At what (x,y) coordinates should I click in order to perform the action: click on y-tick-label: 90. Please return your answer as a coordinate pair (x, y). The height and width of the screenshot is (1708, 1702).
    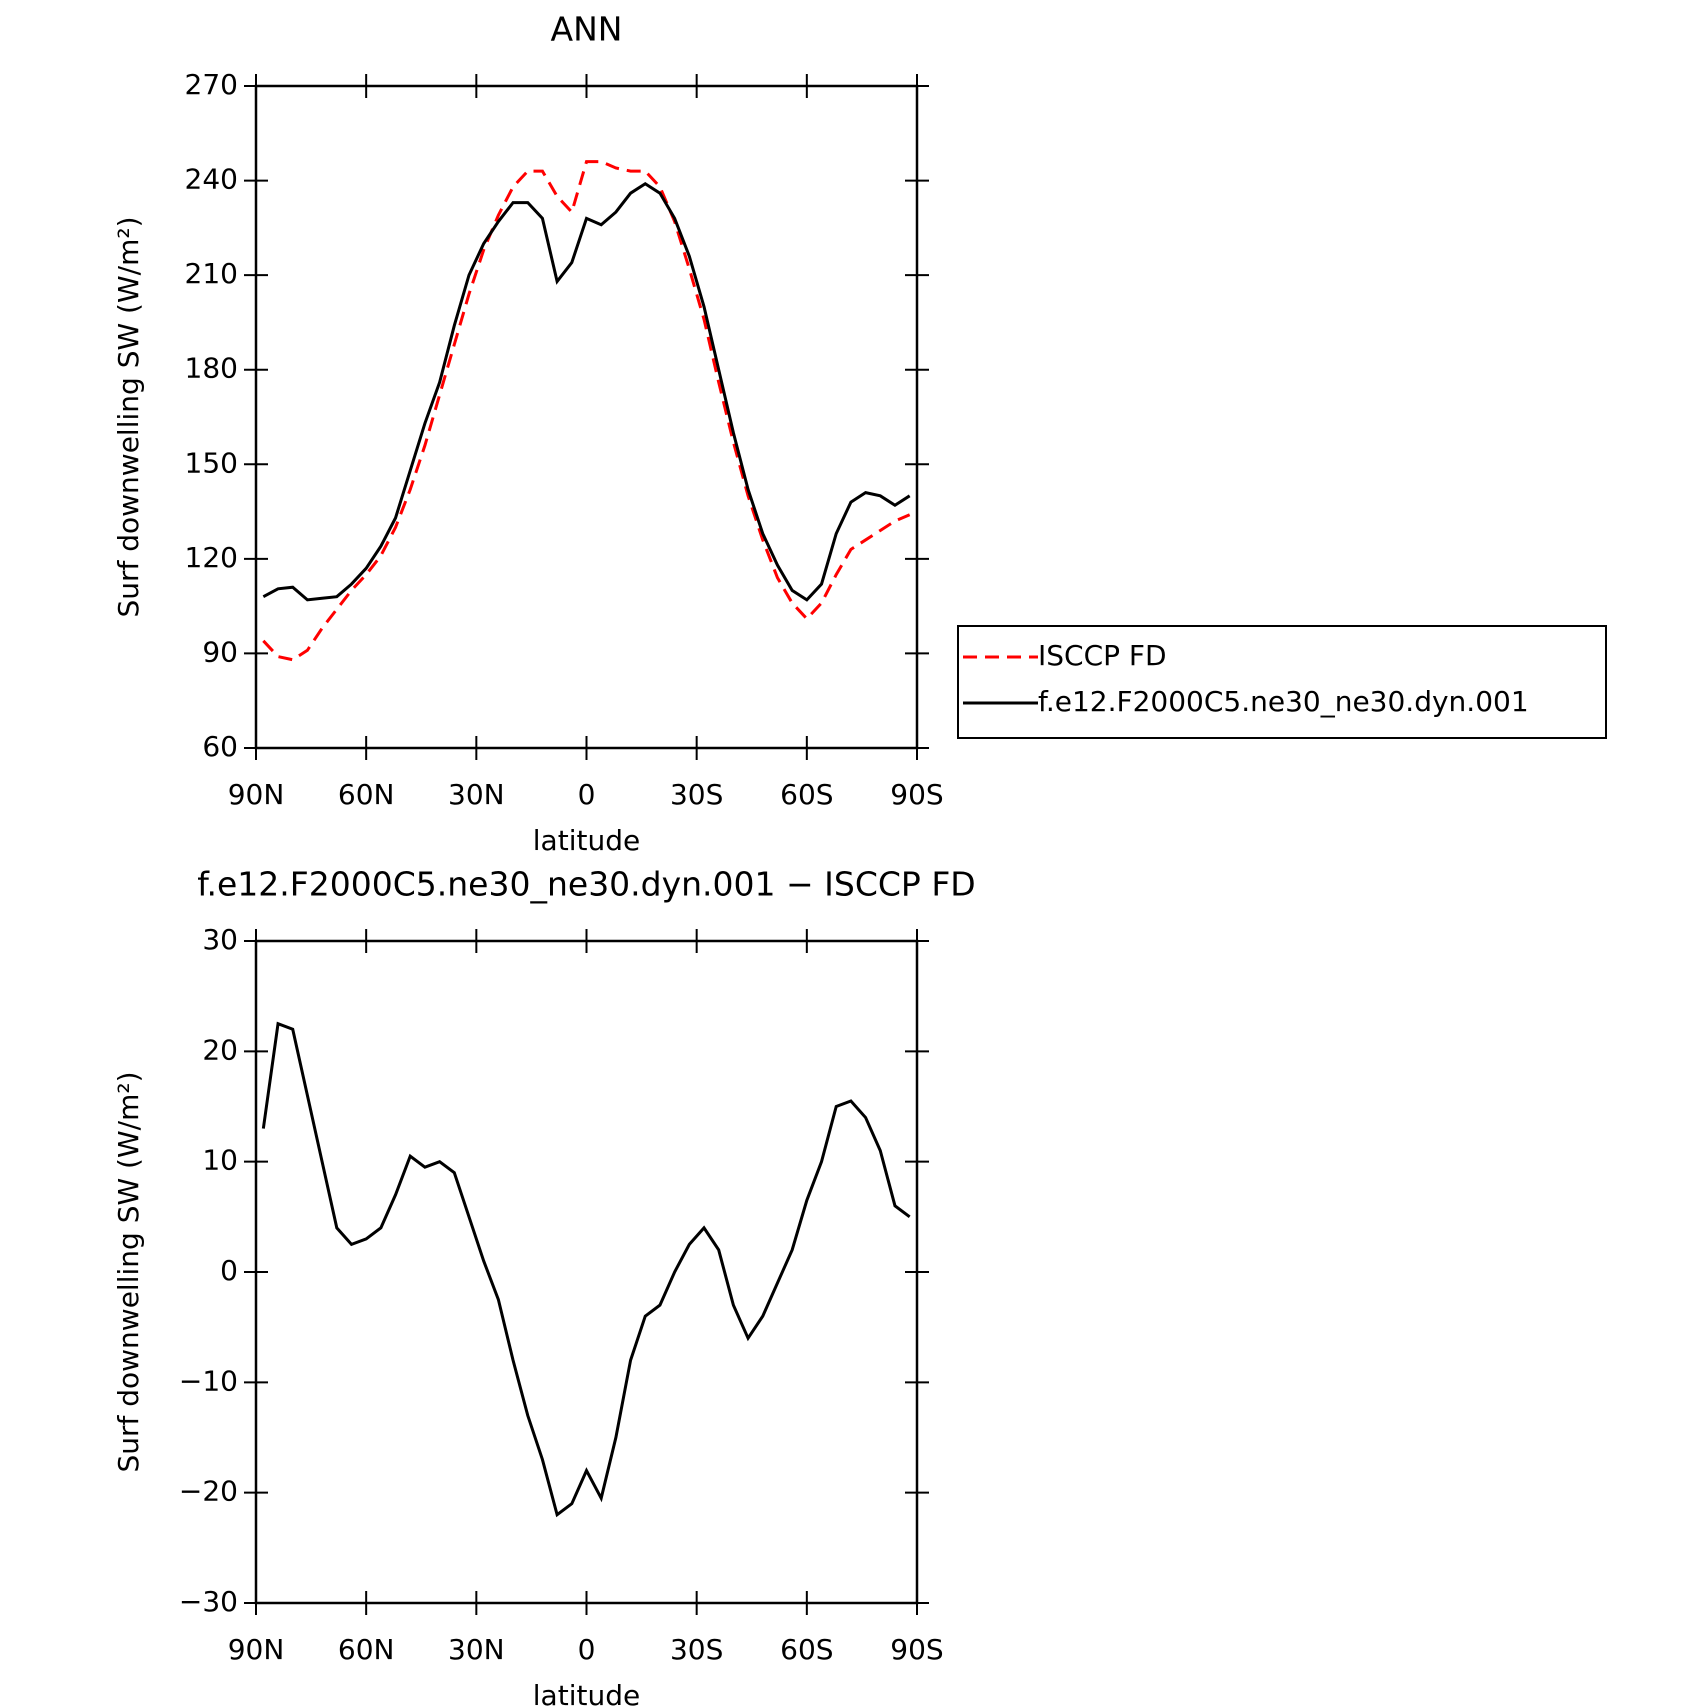
    Looking at the image, I should click on (220, 651).